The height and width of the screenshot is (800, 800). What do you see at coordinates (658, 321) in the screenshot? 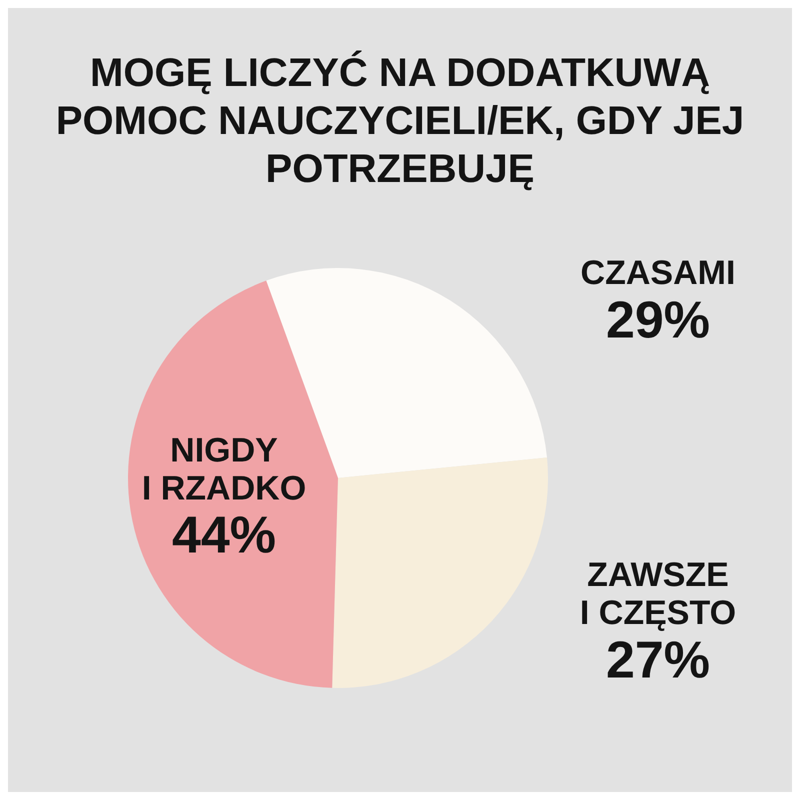
I see `data-label: 29%` at bounding box center [658, 321].